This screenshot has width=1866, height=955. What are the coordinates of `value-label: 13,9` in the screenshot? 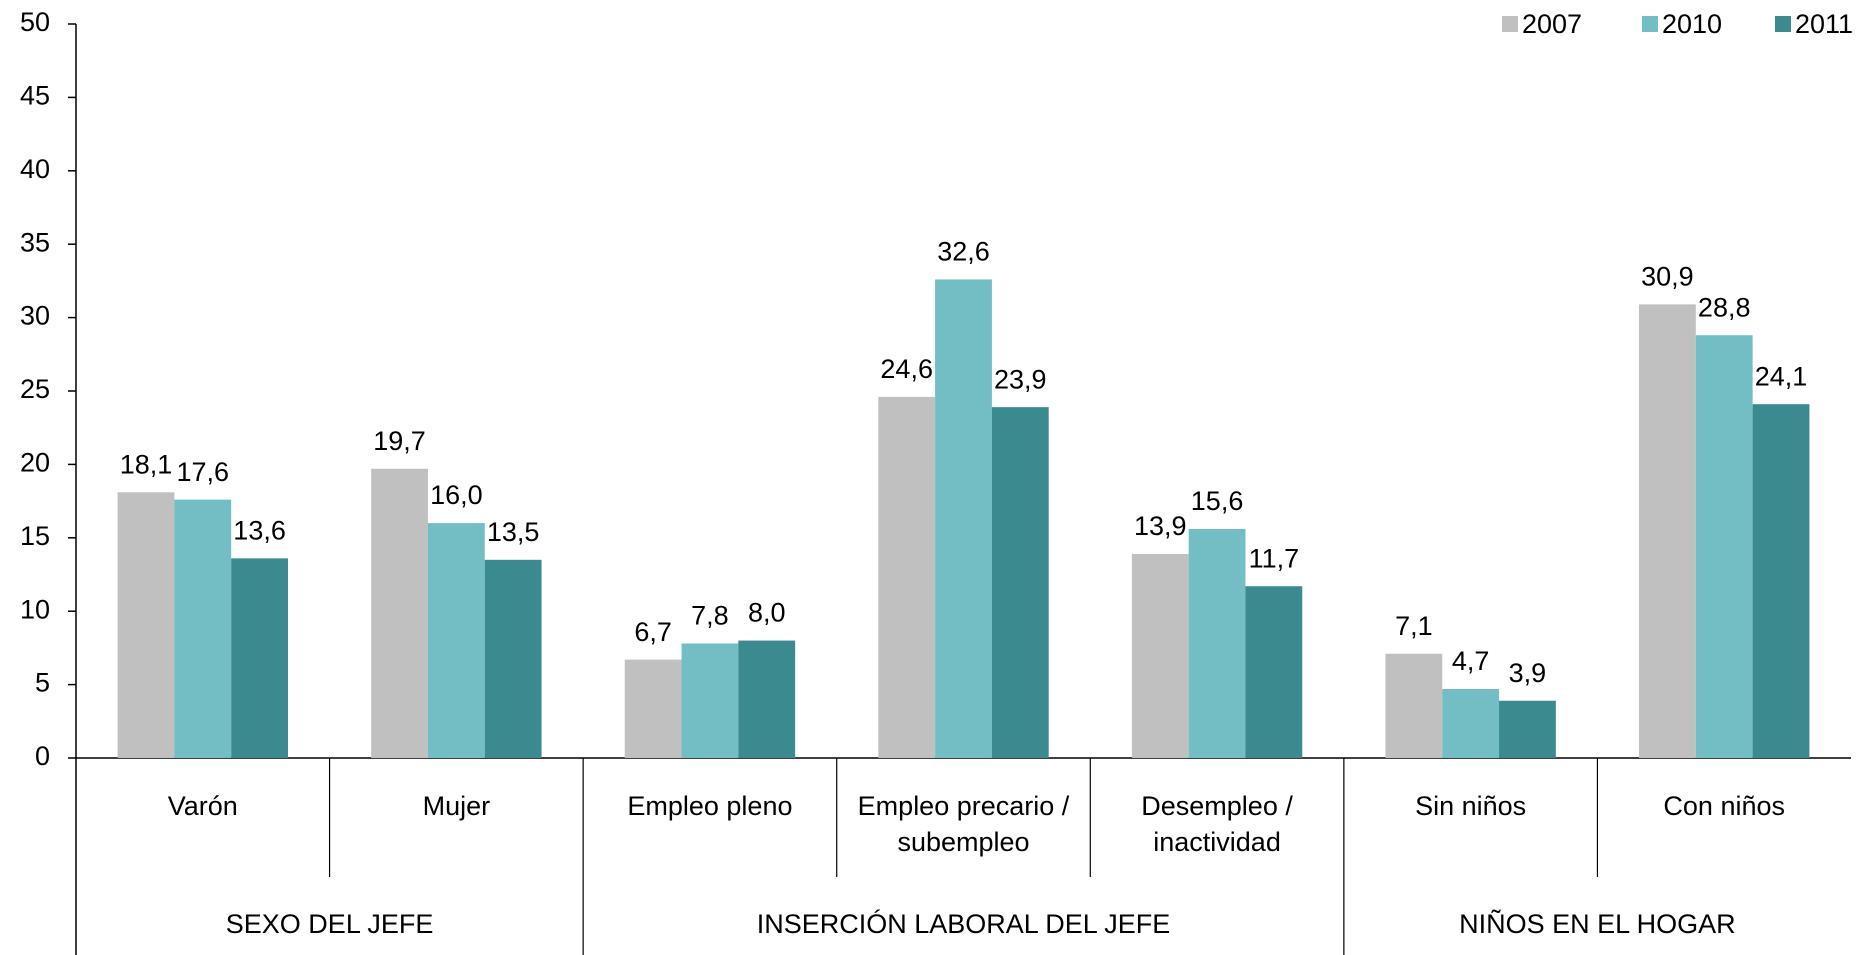 It's located at (1160, 526).